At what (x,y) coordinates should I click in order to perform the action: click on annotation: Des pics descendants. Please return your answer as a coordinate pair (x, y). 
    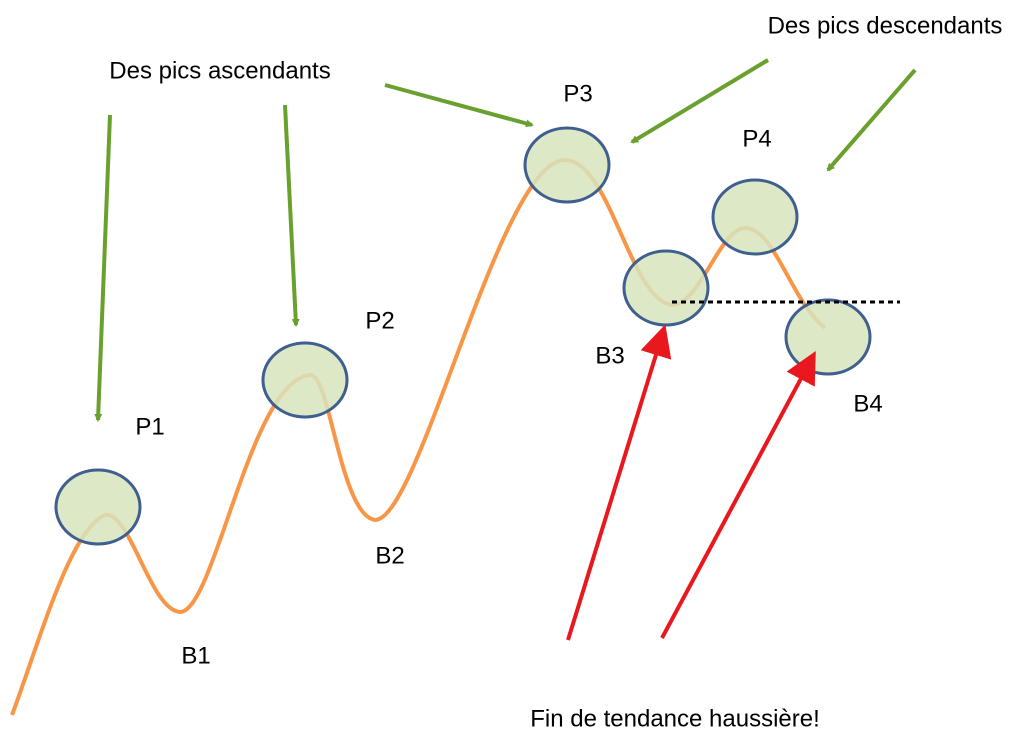
    Looking at the image, I should click on (885, 25).